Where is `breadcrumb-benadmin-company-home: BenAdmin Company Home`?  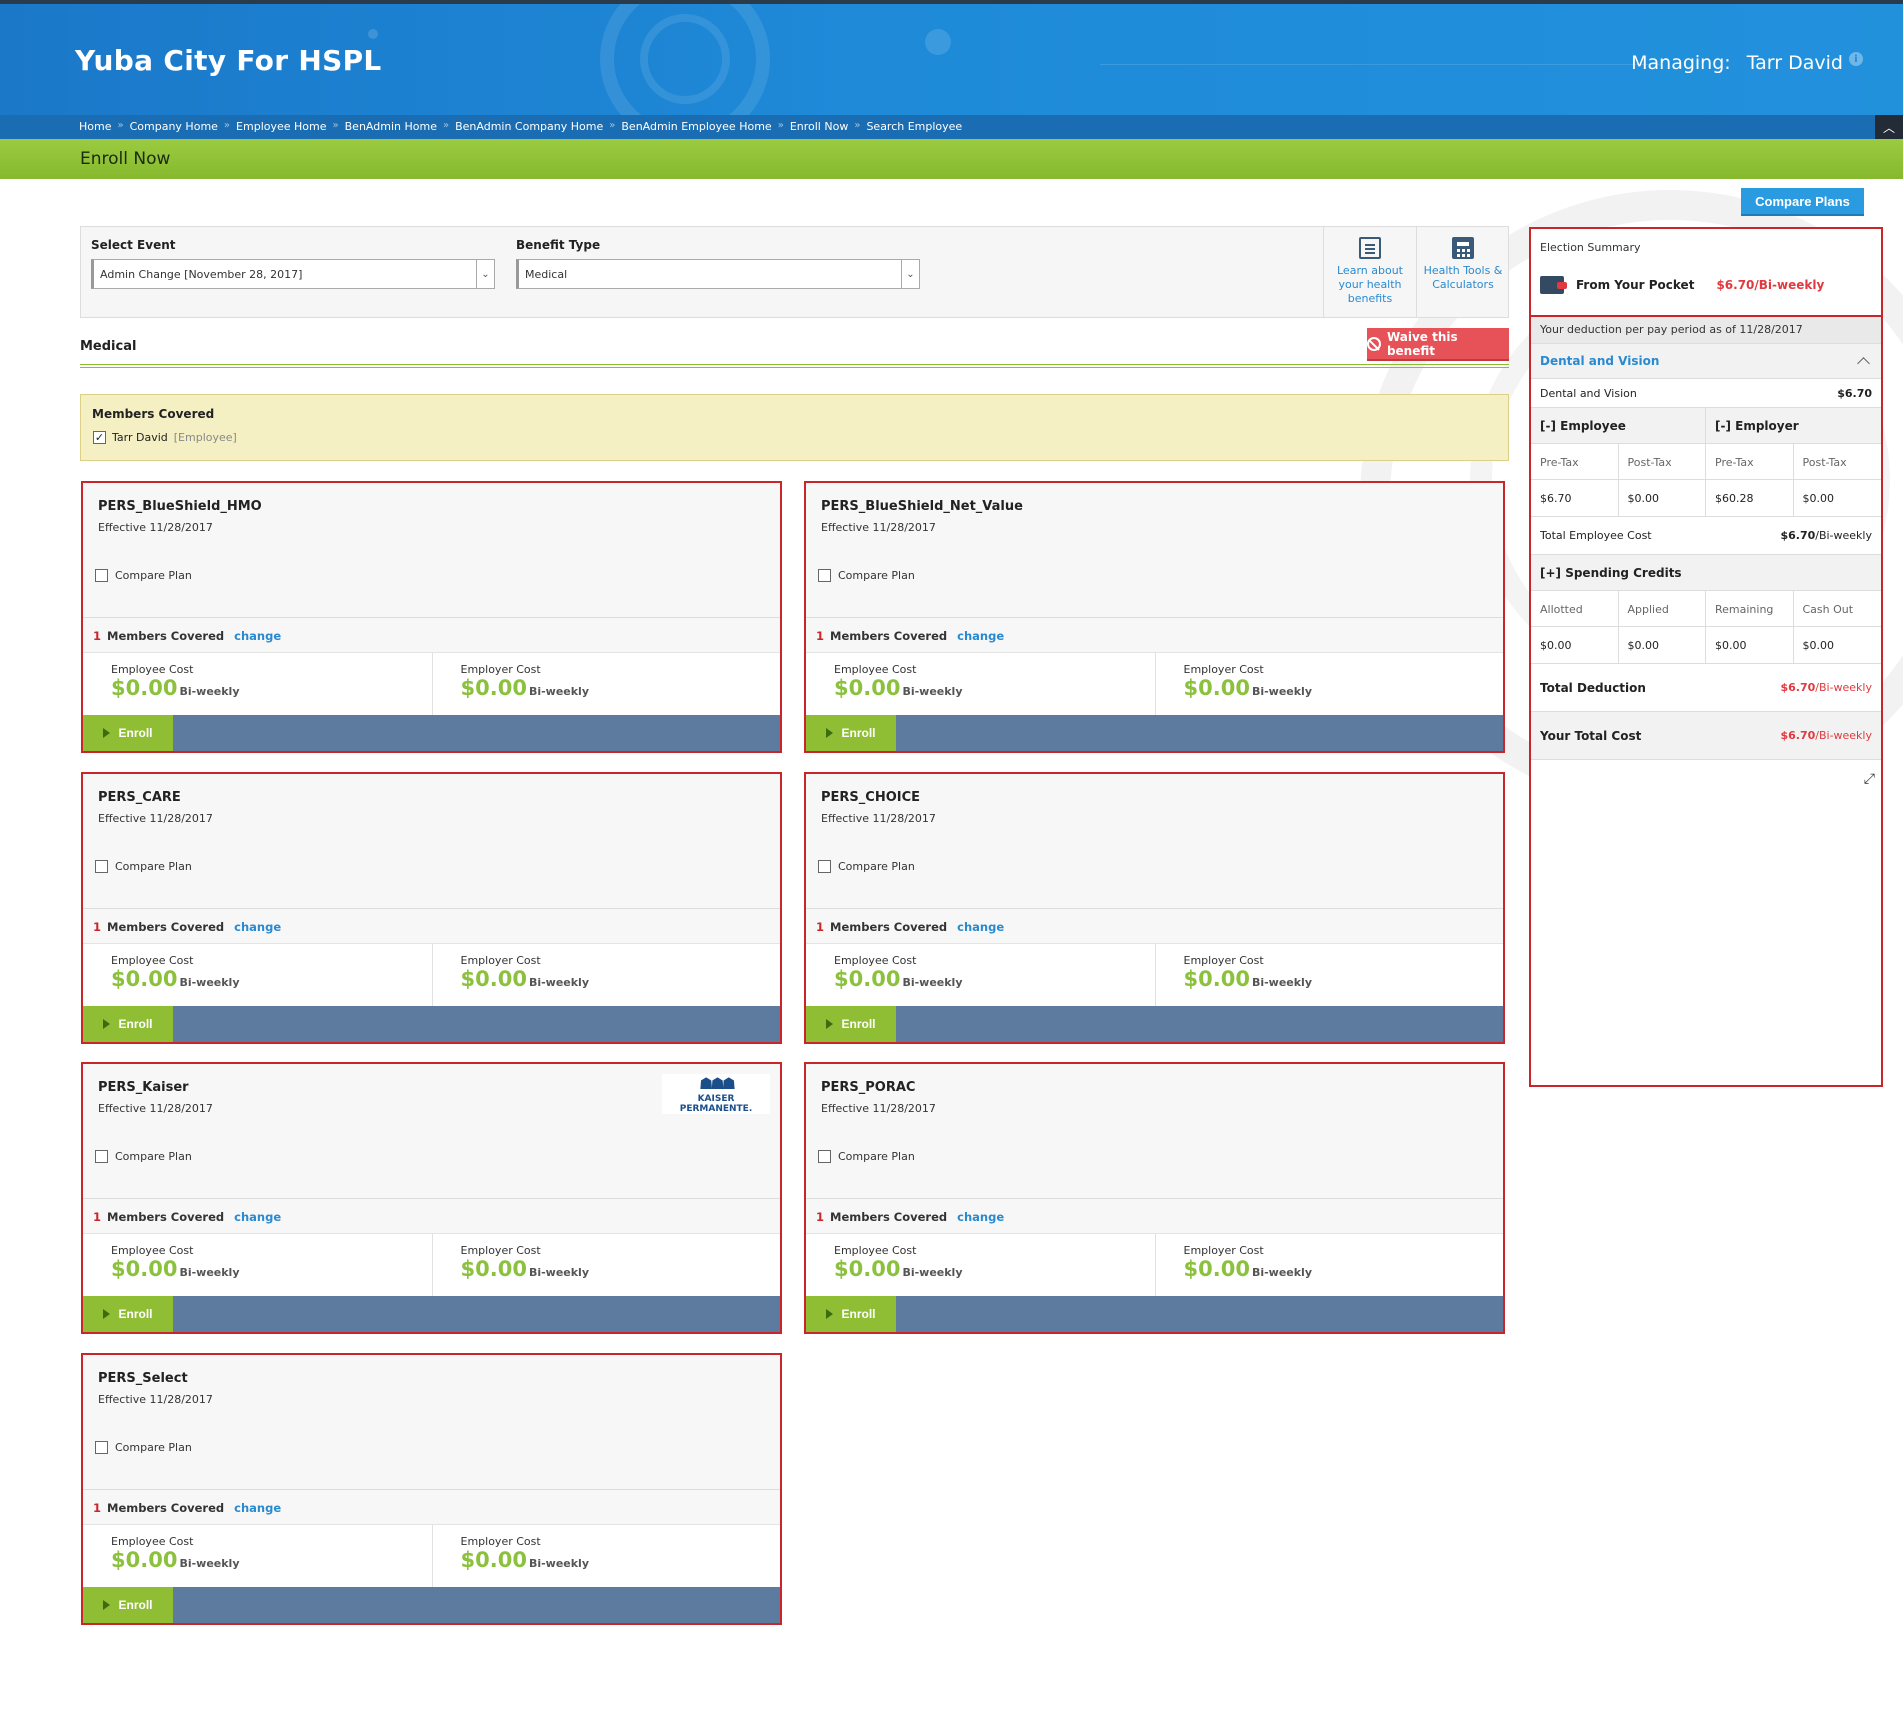
breadcrumb-benadmin-company-home: BenAdmin Company Home is located at coordinates (529, 126).